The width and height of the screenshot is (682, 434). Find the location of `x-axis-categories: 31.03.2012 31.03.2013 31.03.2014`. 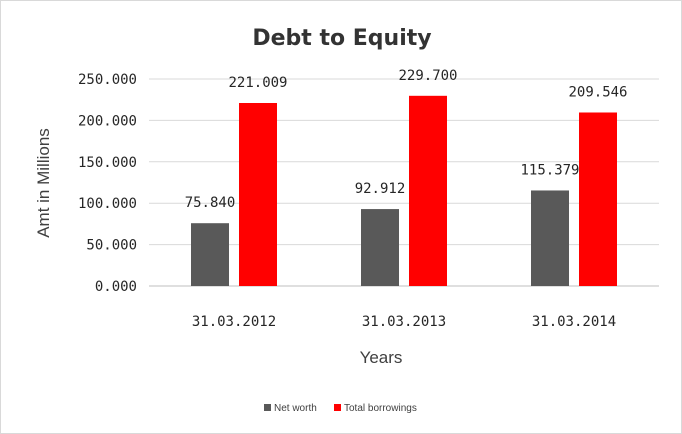

x-axis-categories: 31.03.2012 31.03.2013 31.03.2014 is located at coordinates (404, 322).